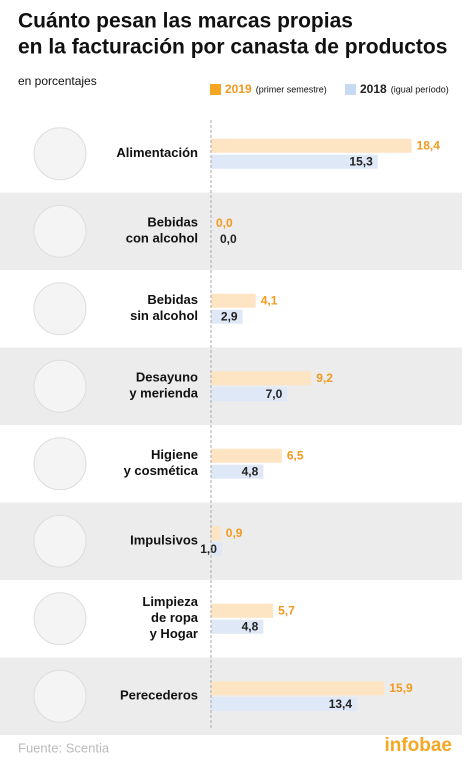  Describe the element at coordinates (341, 704) in the screenshot. I see `value-label: 13,4` at that location.